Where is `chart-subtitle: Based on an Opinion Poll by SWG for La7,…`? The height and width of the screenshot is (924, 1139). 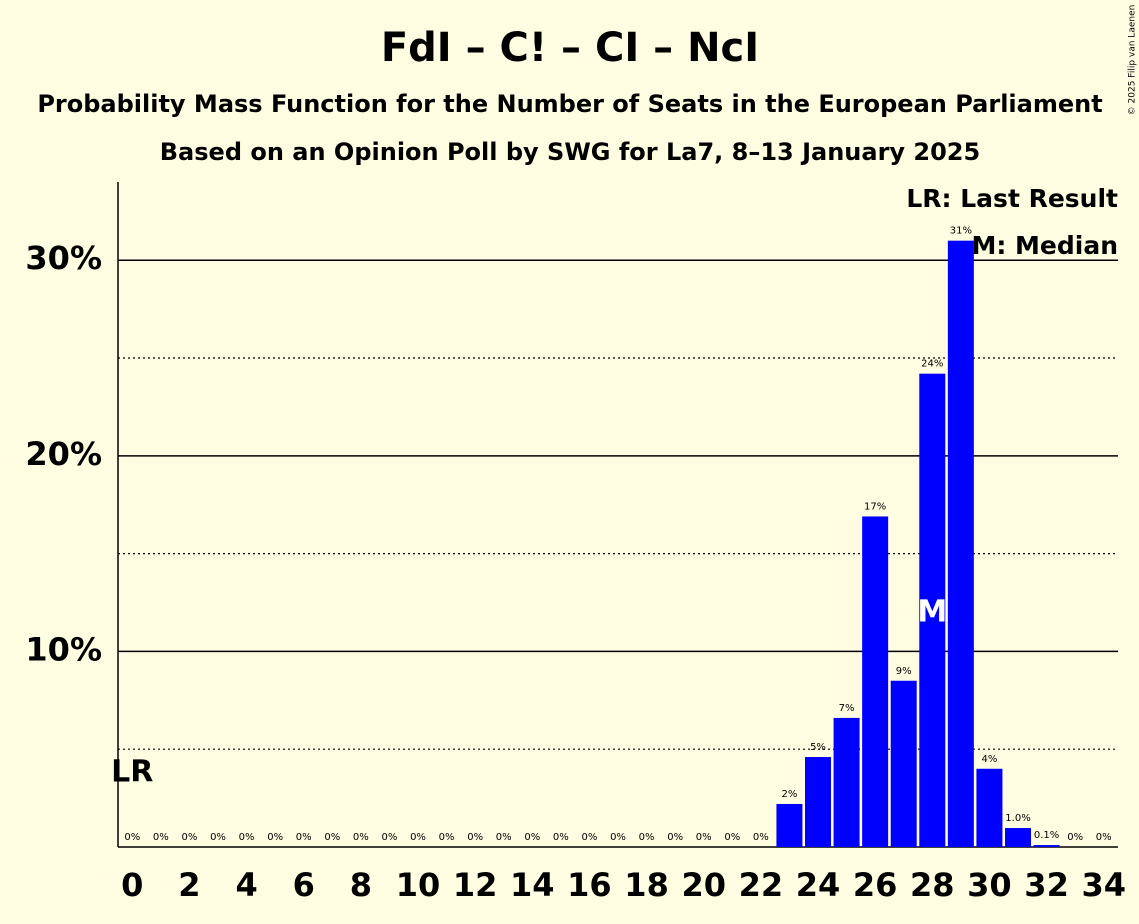
chart-subtitle: Based on an Opinion Poll by SWG for La7,… is located at coordinates (570, 152).